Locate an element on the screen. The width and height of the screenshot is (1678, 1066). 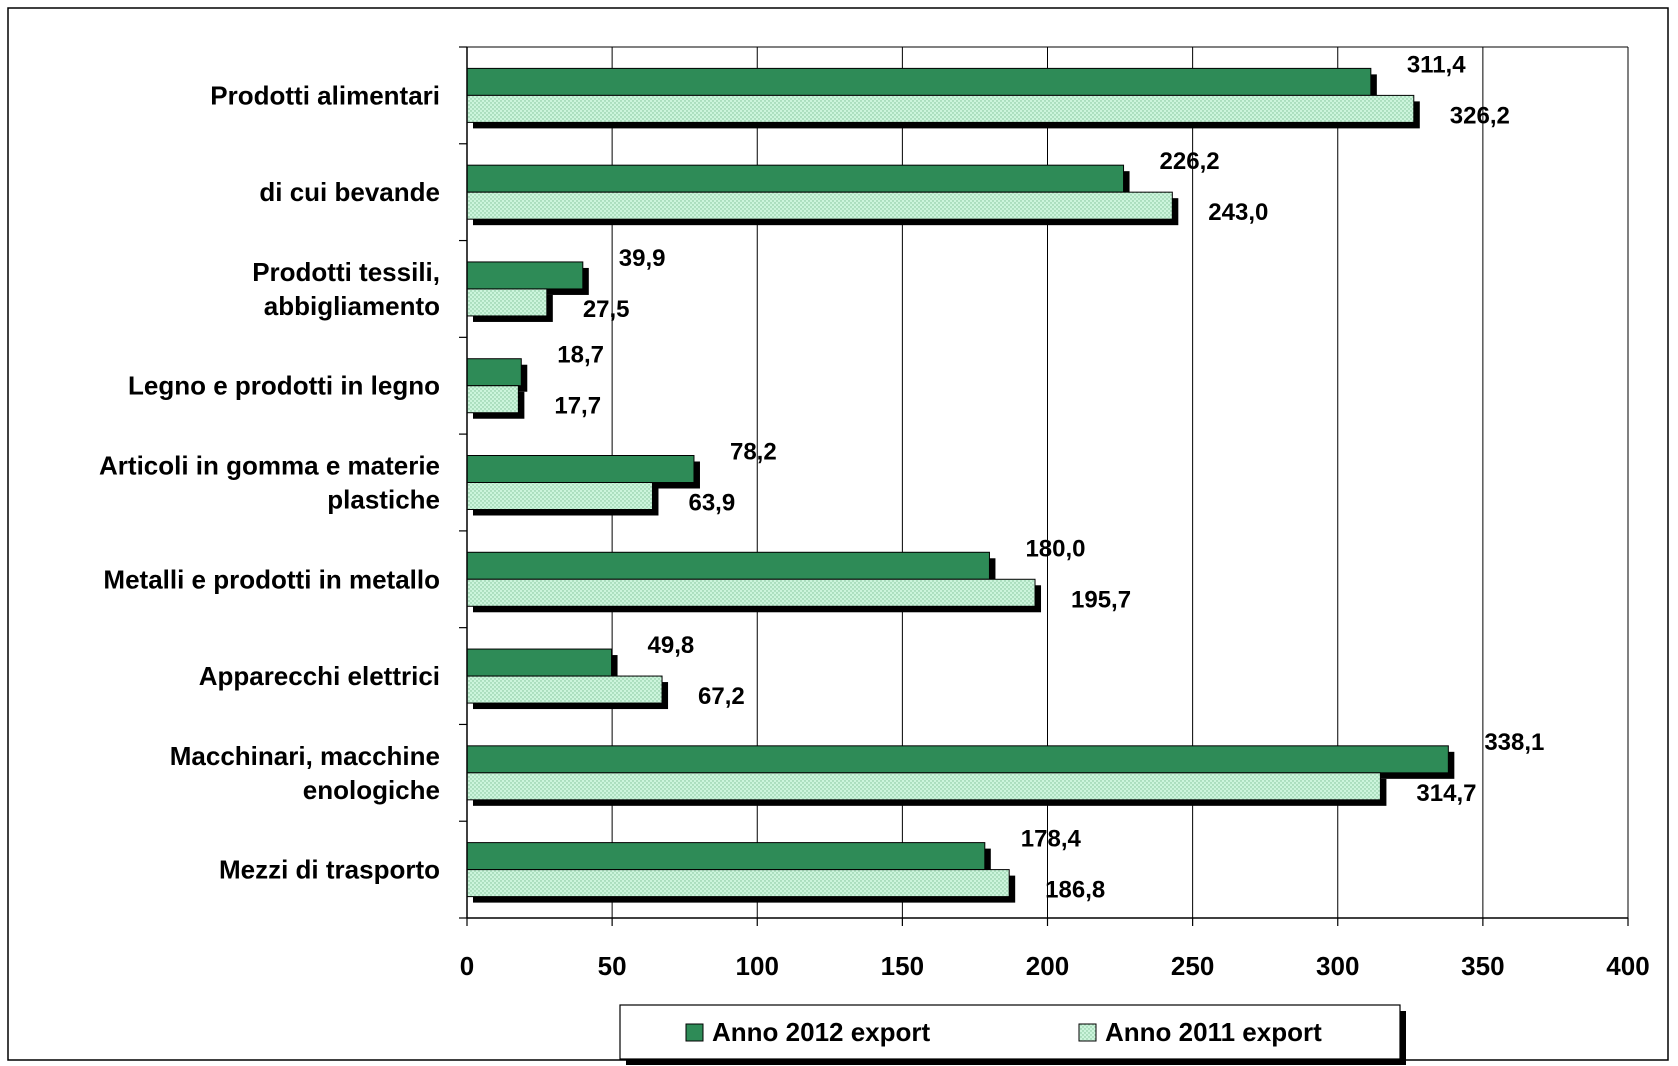
x-tick-label: 250 is located at coordinates (1192, 966).